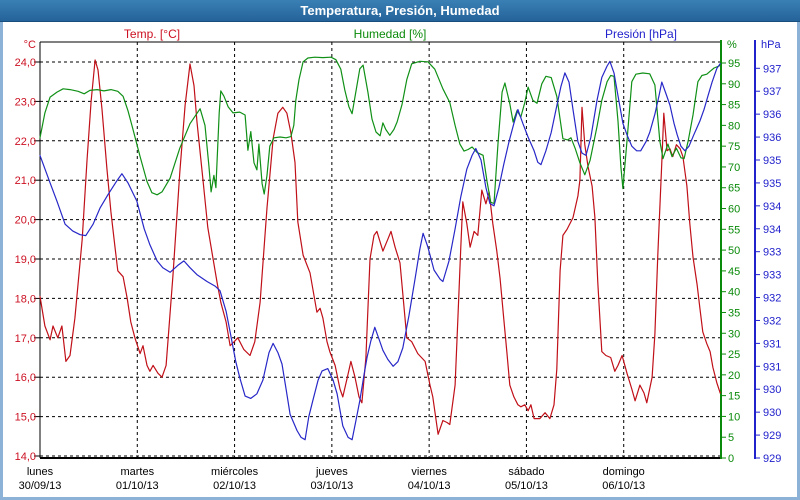 The height and width of the screenshot is (500, 800). What do you see at coordinates (29, 45) in the screenshot?
I see `temp-axis-unit: °C` at bounding box center [29, 45].